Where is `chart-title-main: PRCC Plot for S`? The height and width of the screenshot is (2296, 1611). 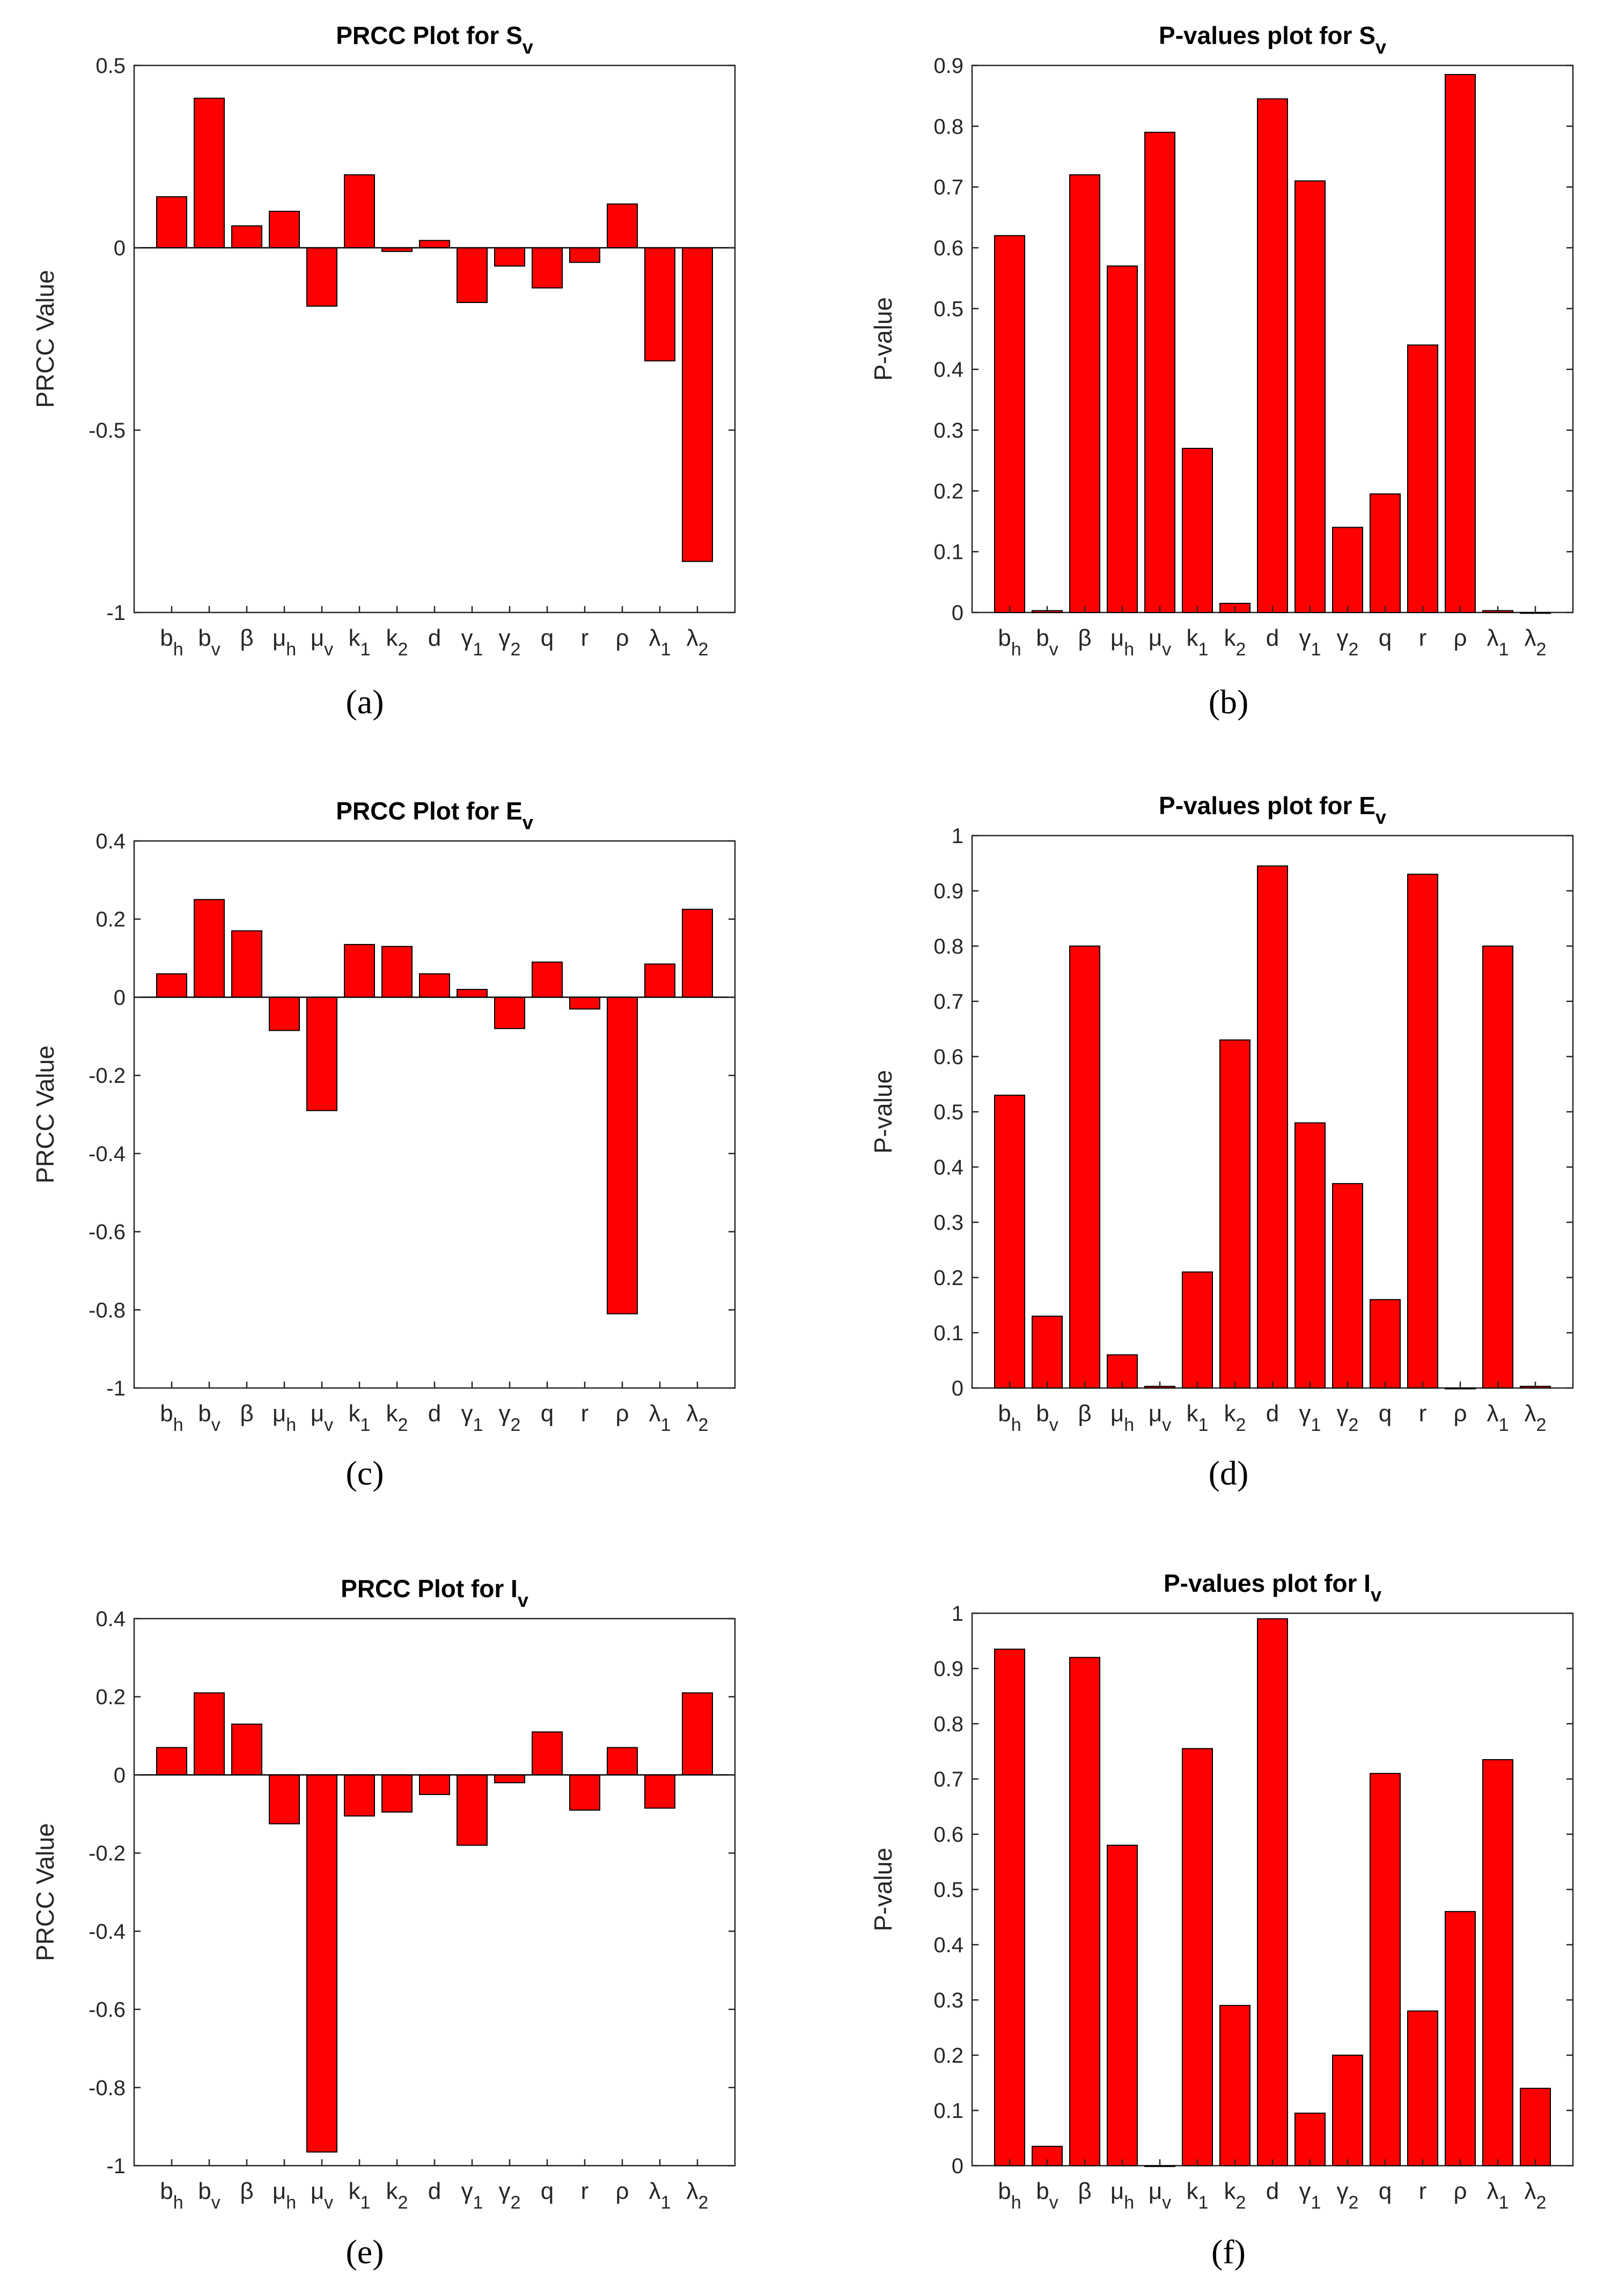 chart-title-main: PRCC Plot for S is located at coordinates (430, 35).